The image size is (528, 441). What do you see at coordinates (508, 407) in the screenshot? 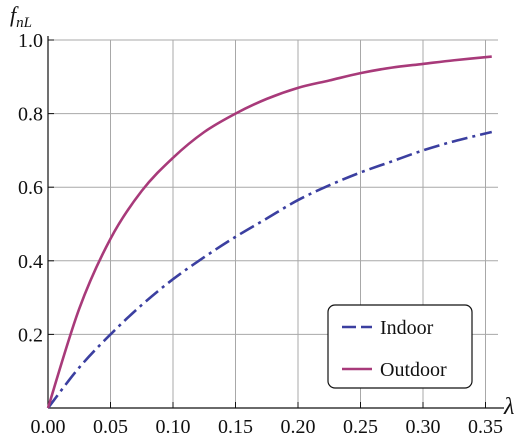
I see `x-axis-title: λ` at bounding box center [508, 407].